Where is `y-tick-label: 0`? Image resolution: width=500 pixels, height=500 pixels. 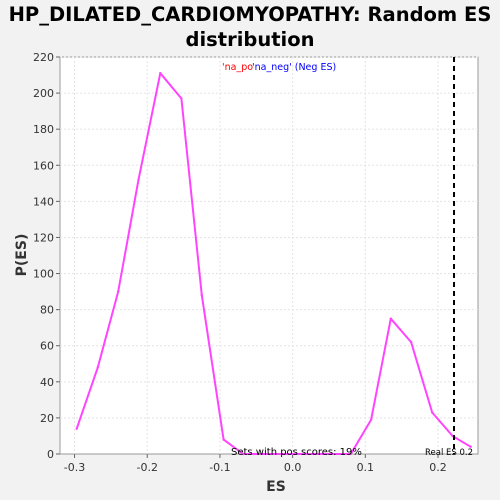
y-tick-label: 0 is located at coordinates (50, 454).